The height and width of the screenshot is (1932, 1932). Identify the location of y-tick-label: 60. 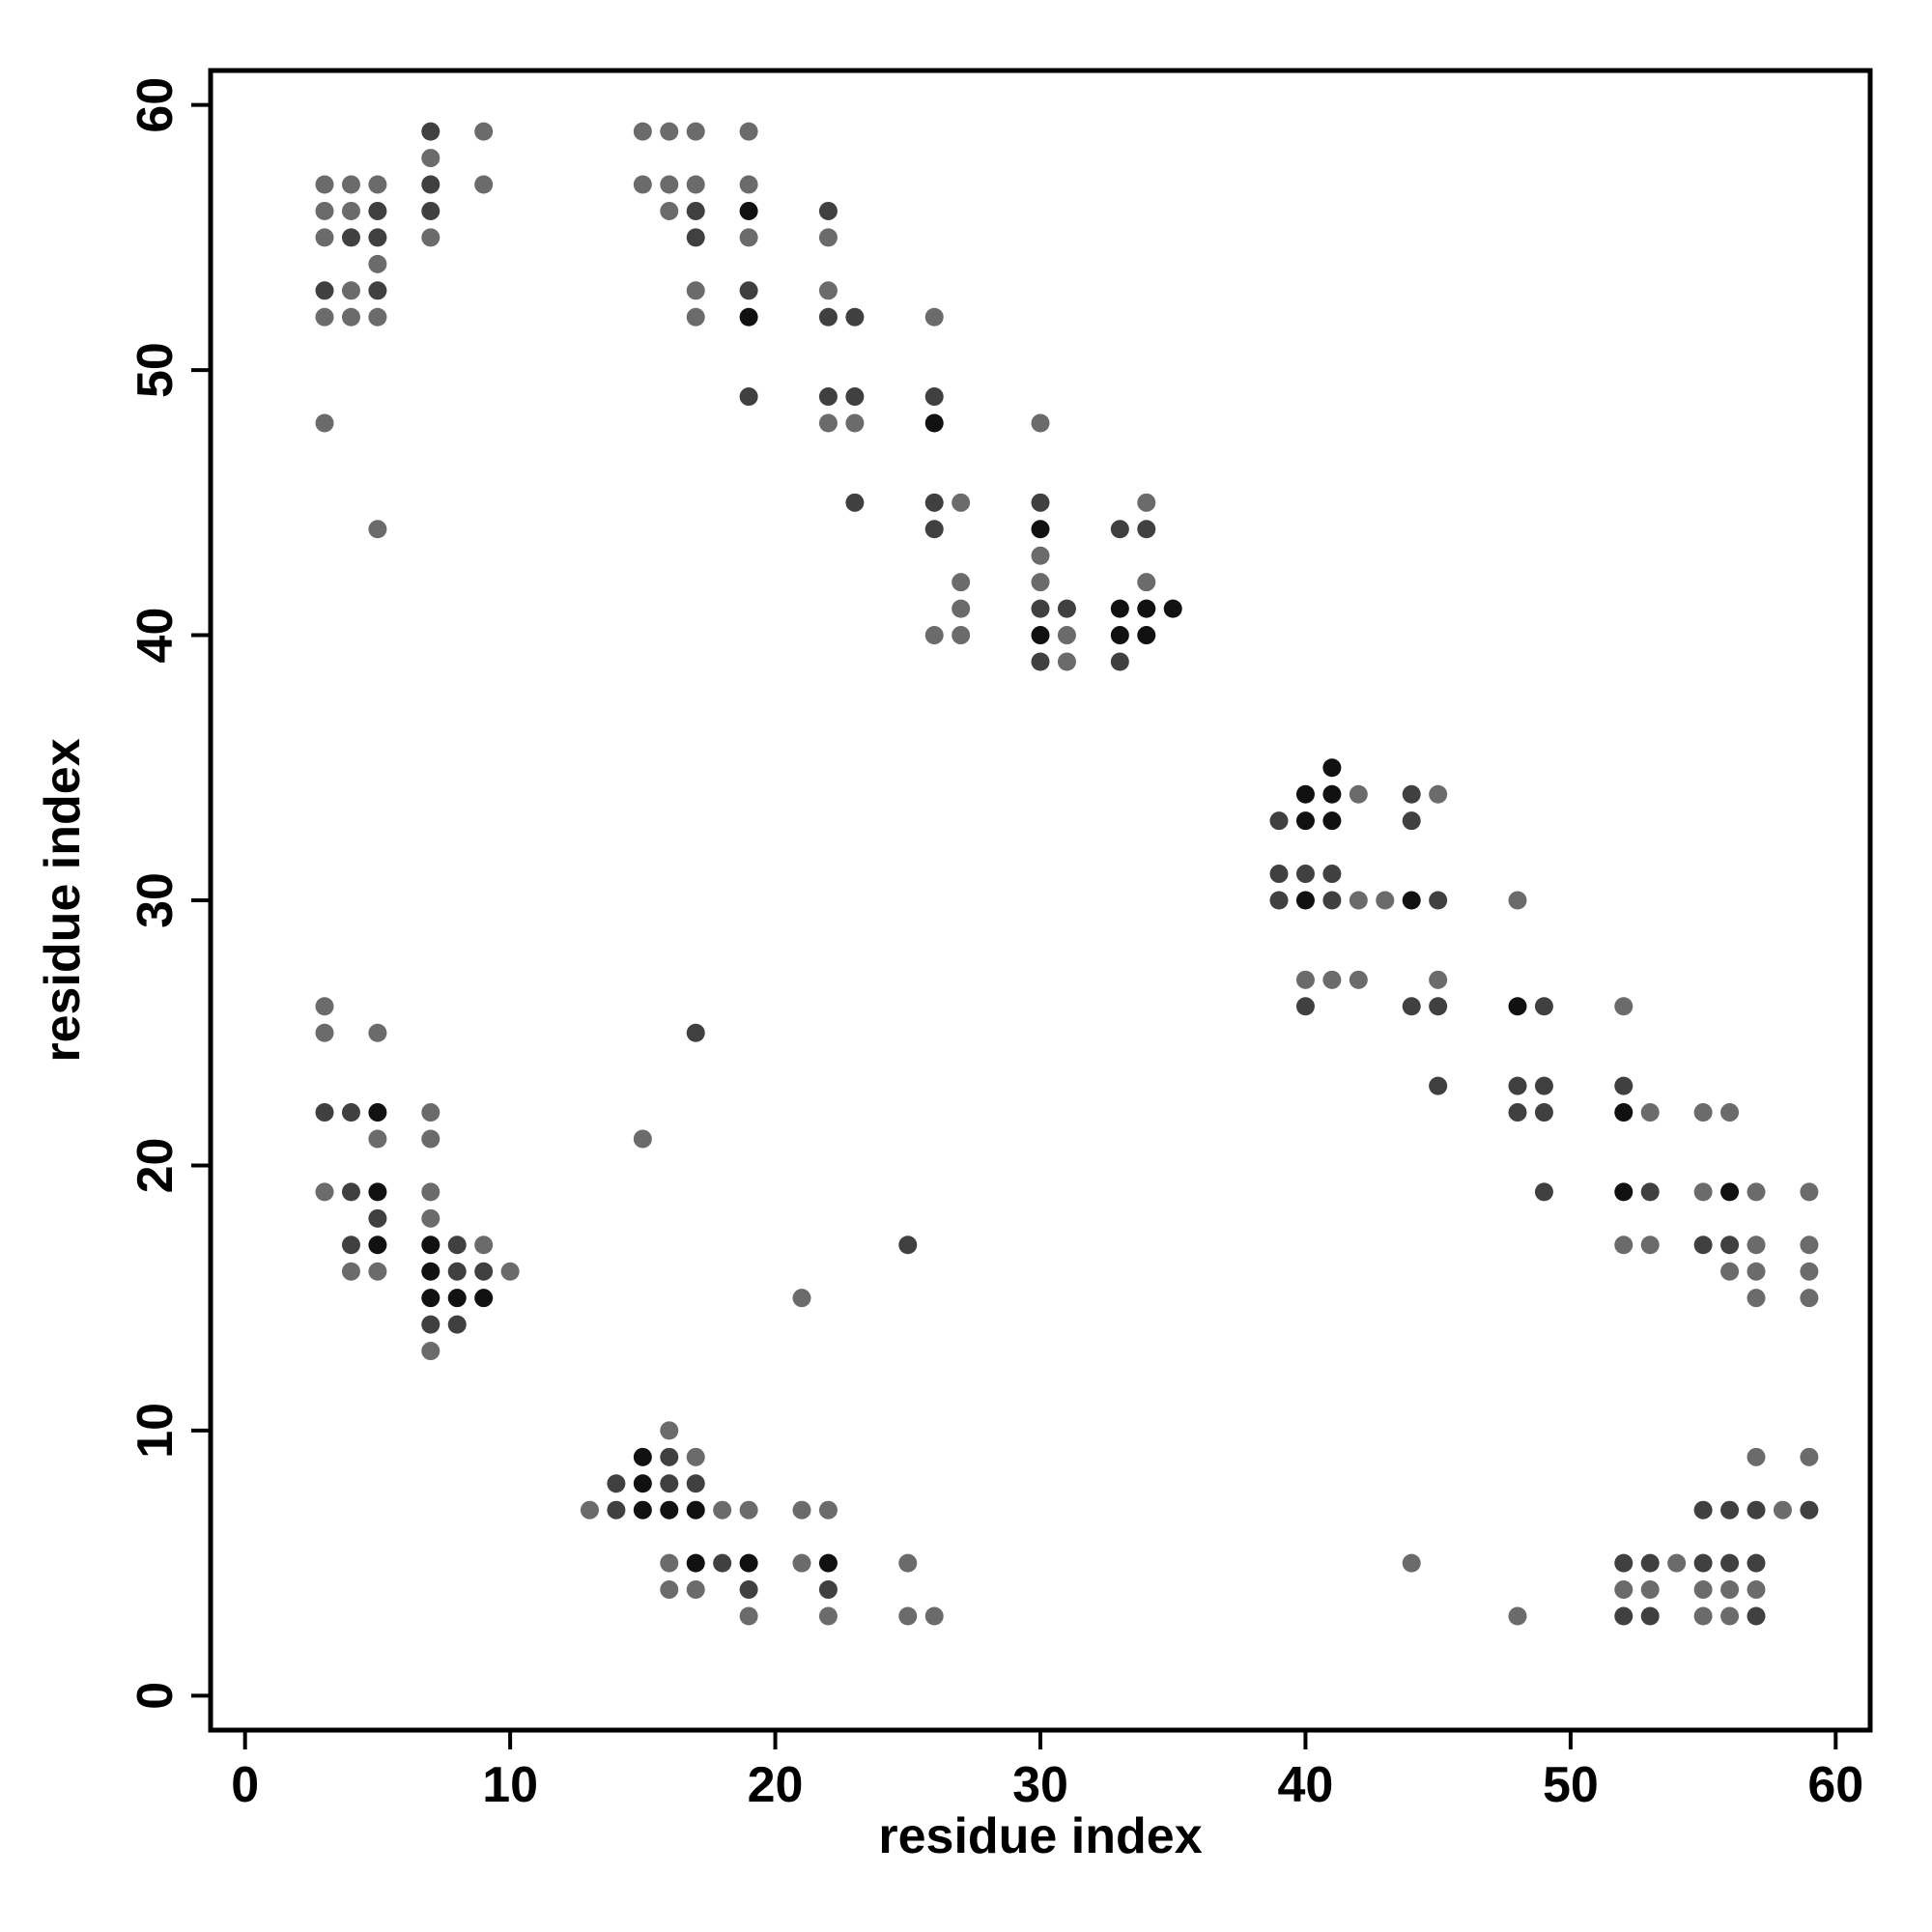
(156, 105).